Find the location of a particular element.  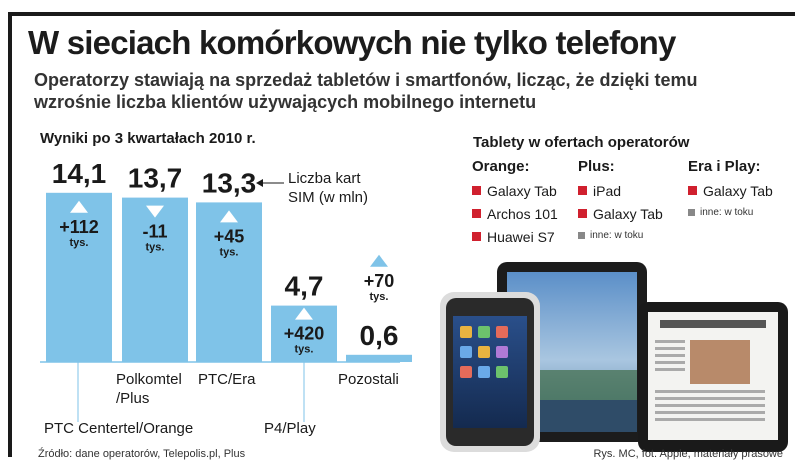

tablets-title: Tablety w ofertach operatorów is located at coordinates (581, 142).